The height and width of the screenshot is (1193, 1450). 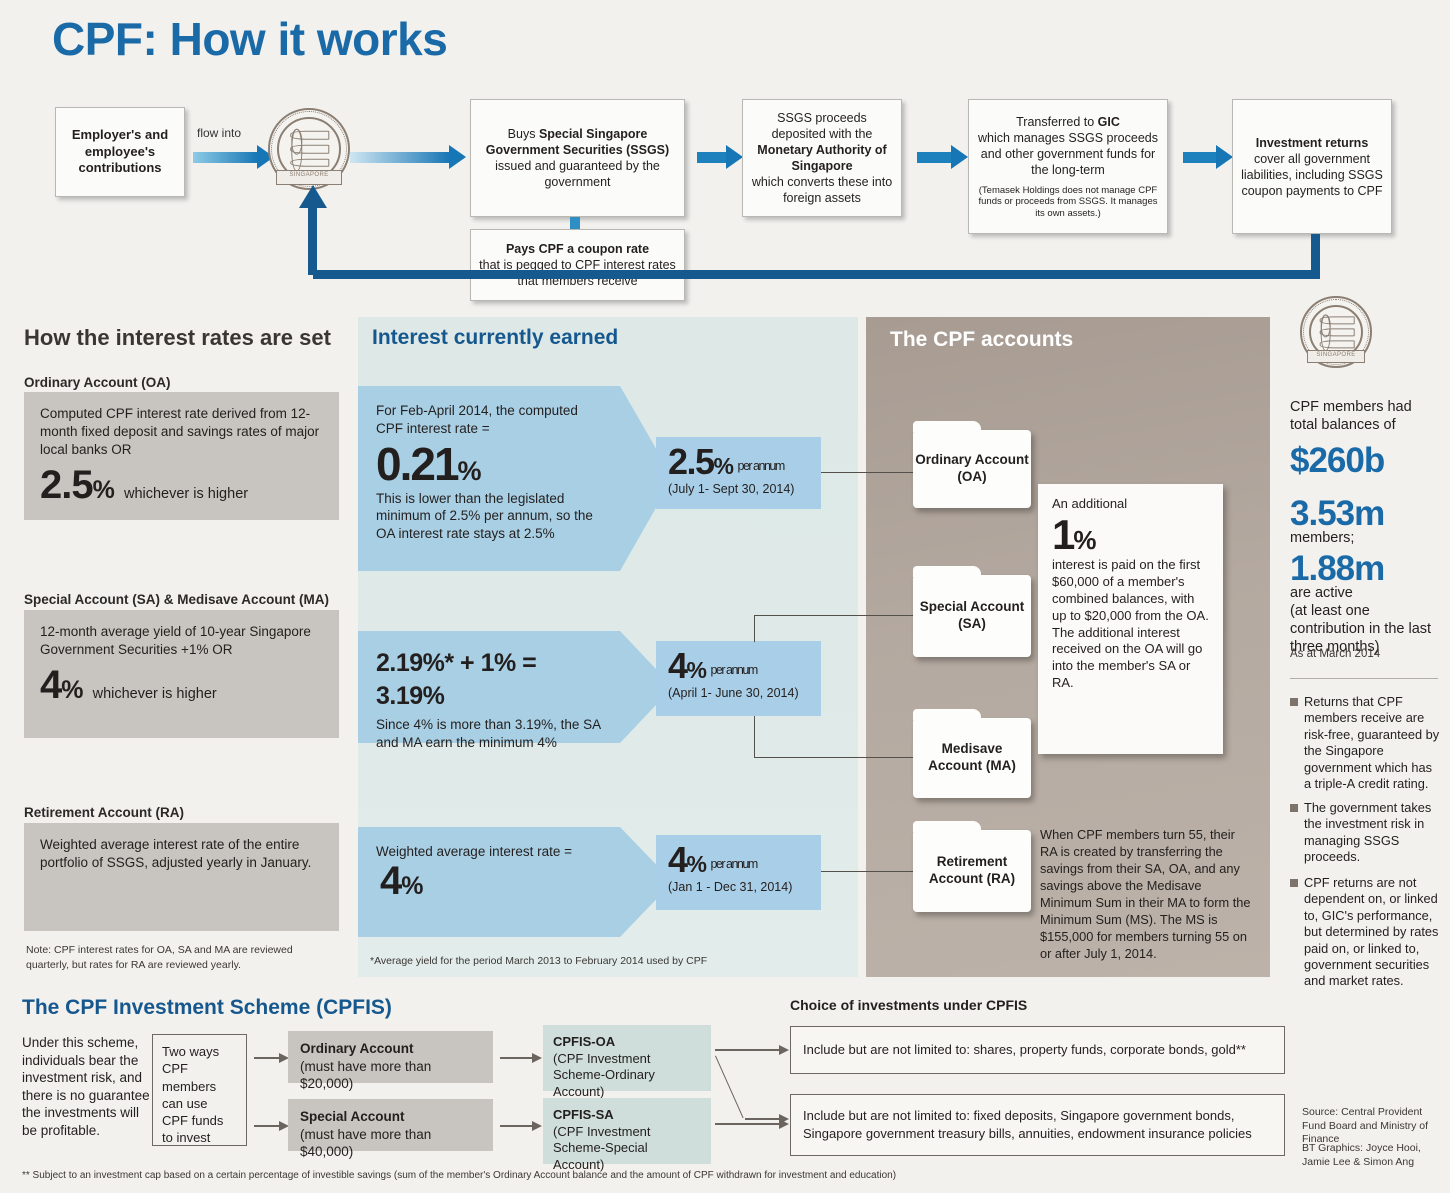 What do you see at coordinates (1315, 254) in the screenshot?
I see `return-path-vertical-right` at bounding box center [1315, 254].